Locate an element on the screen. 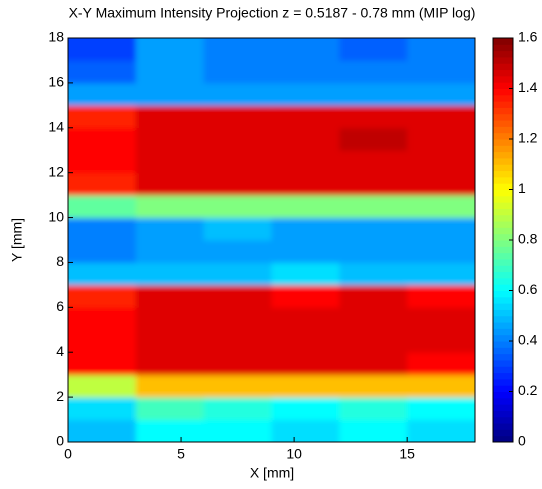 Image resolution: width=542 pixels, height=489 pixels. colorbar-tick-label: 1.6 is located at coordinates (528, 37).